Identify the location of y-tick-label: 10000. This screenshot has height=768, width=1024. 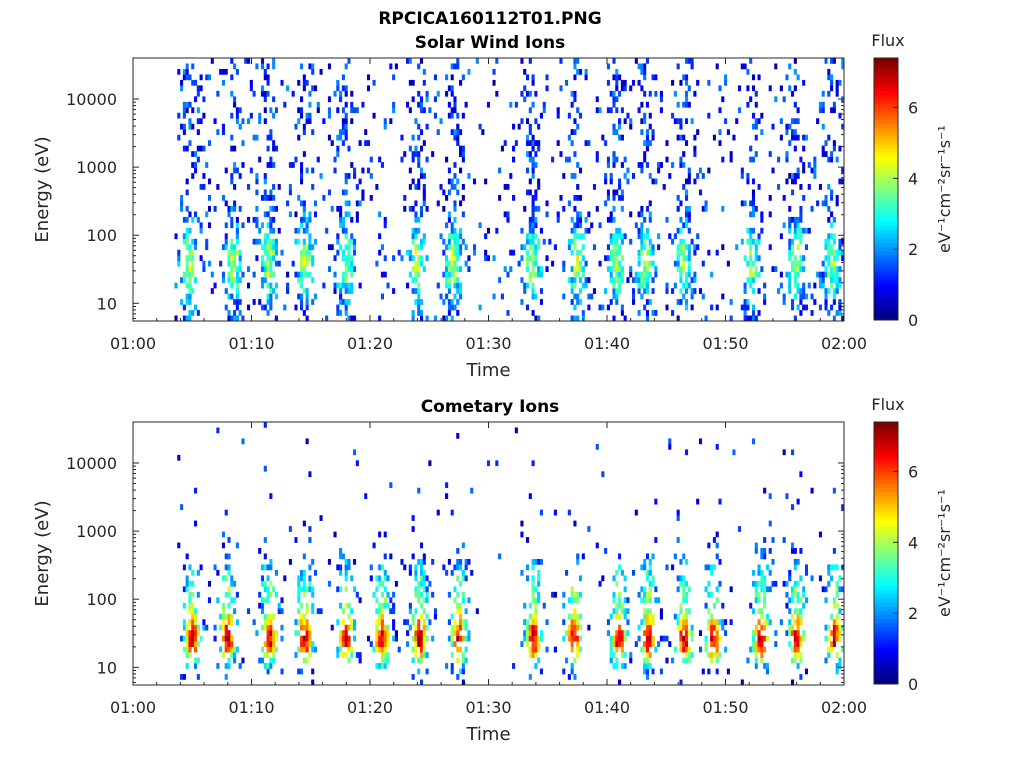
(91, 463).